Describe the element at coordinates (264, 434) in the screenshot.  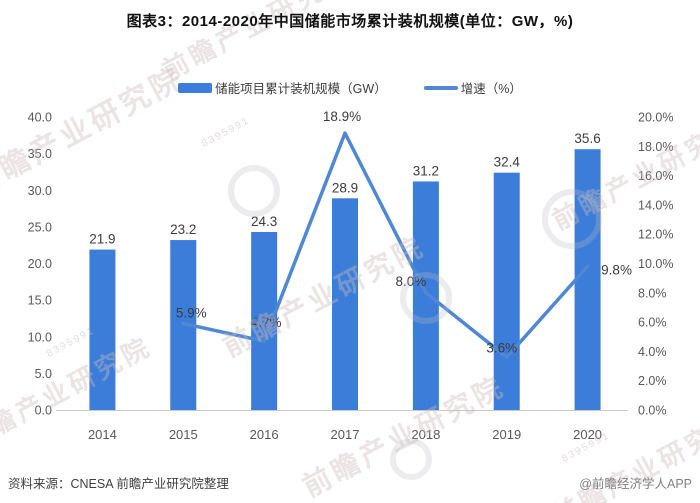
I see `x-axis-label-2016: 2016` at that location.